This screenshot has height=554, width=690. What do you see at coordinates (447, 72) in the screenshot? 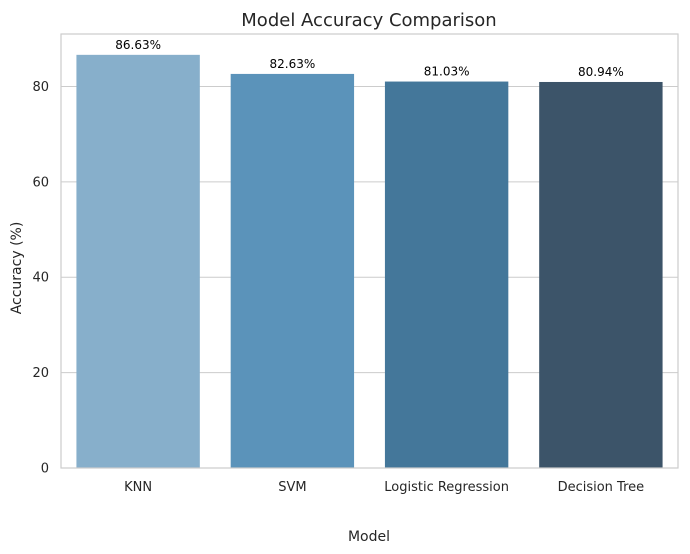
I see `bar-value-label: 81.03%` at bounding box center [447, 72].